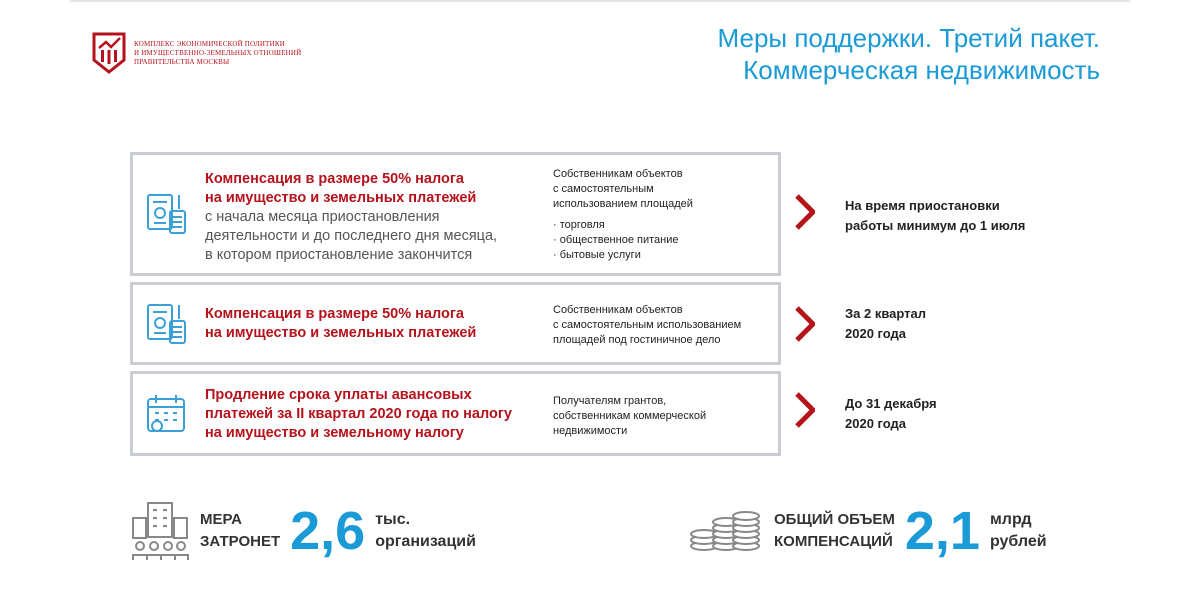 The image size is (1200, 599). Describe the element at coordinates (1010, 519) in the screenshot. I see `stat-unit: млрд` at that location.